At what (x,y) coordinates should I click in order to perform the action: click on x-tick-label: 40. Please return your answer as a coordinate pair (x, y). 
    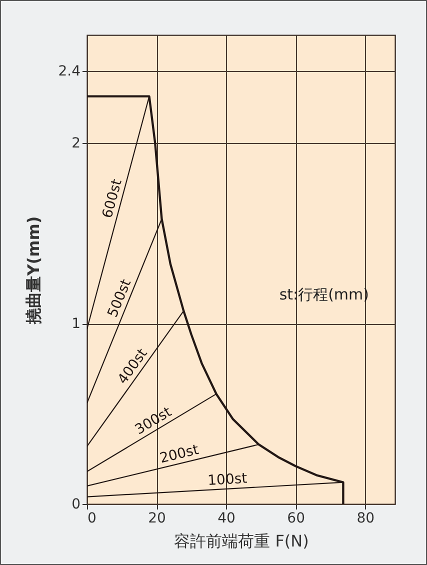
    Looking at the image, I should click on (227, 518).